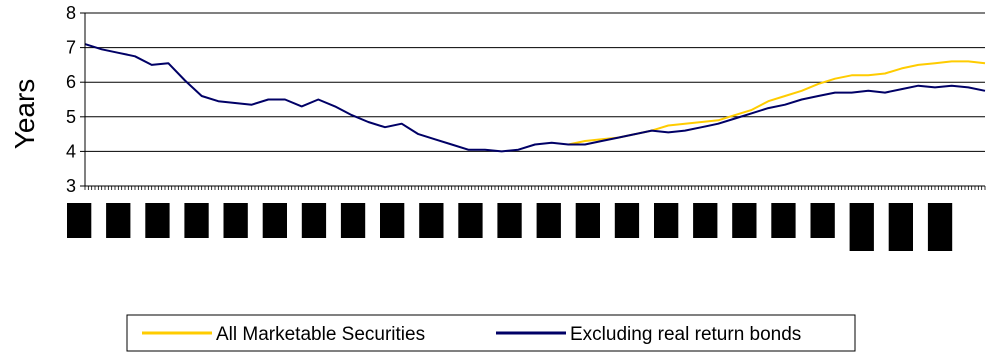 The image size is (992, 360). I want to click on legend-box, so click(491, 333).